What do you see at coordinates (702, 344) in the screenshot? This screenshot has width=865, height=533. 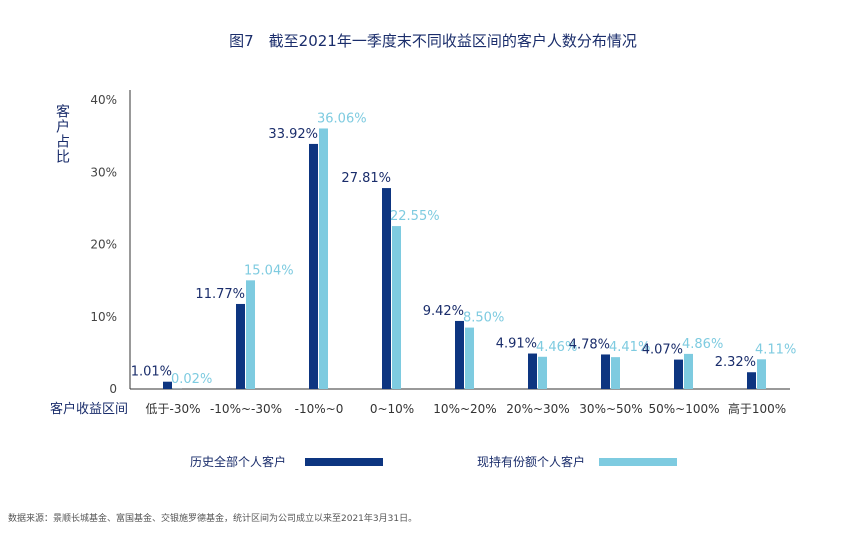 I see `data-label-series-2: 4.86%` at bounding box center [702, 344].